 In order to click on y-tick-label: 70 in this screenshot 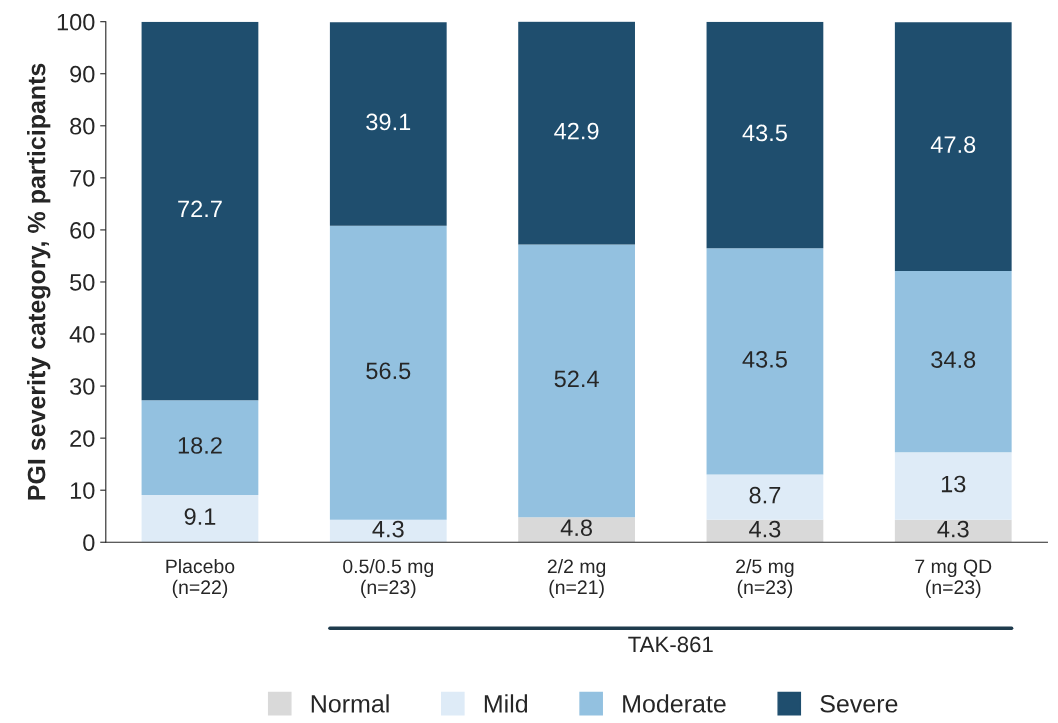, I will do `click(82, 178)`.